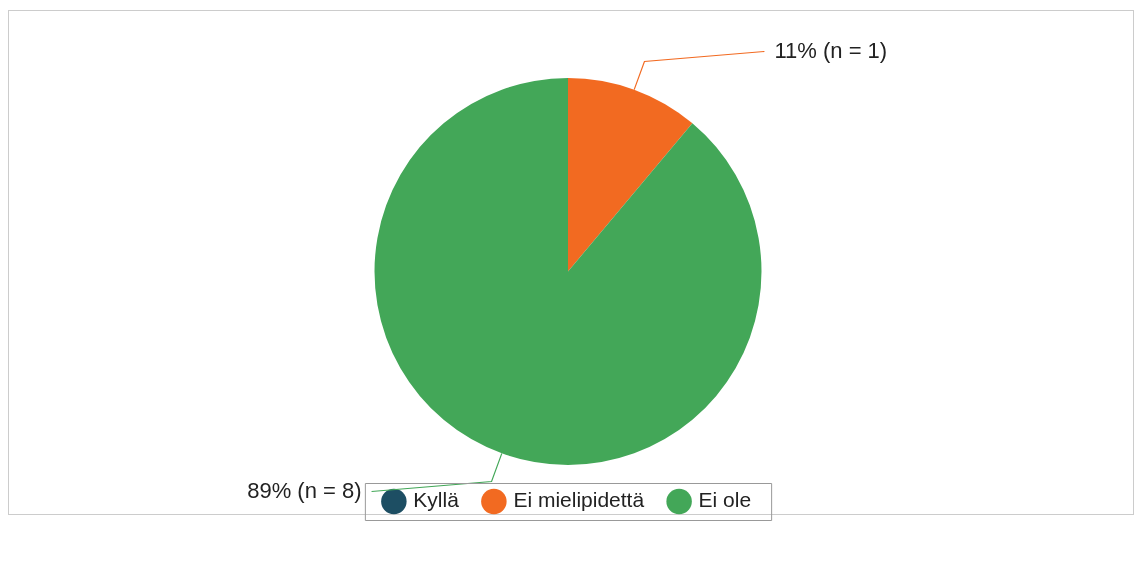 Image resolution: width=1136 pixels, height=580 pixels. I want to click on legend-label: Ei ole, so click(725, 500).